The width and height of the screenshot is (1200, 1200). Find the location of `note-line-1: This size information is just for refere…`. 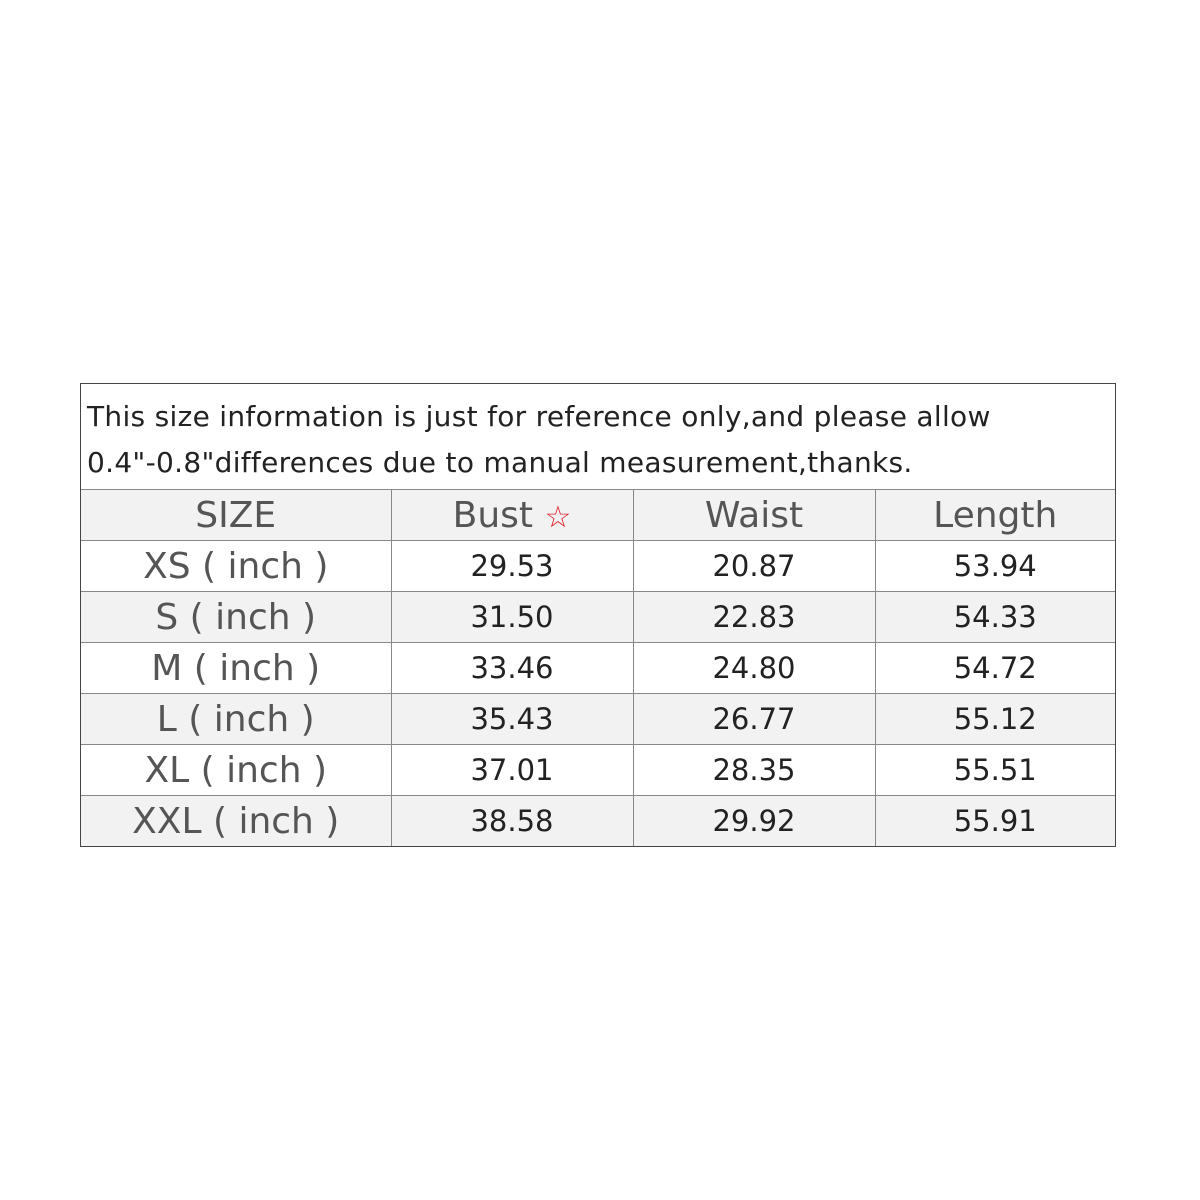

note-line-1: This size information is just for refere… is located at coordinates (539, 416).